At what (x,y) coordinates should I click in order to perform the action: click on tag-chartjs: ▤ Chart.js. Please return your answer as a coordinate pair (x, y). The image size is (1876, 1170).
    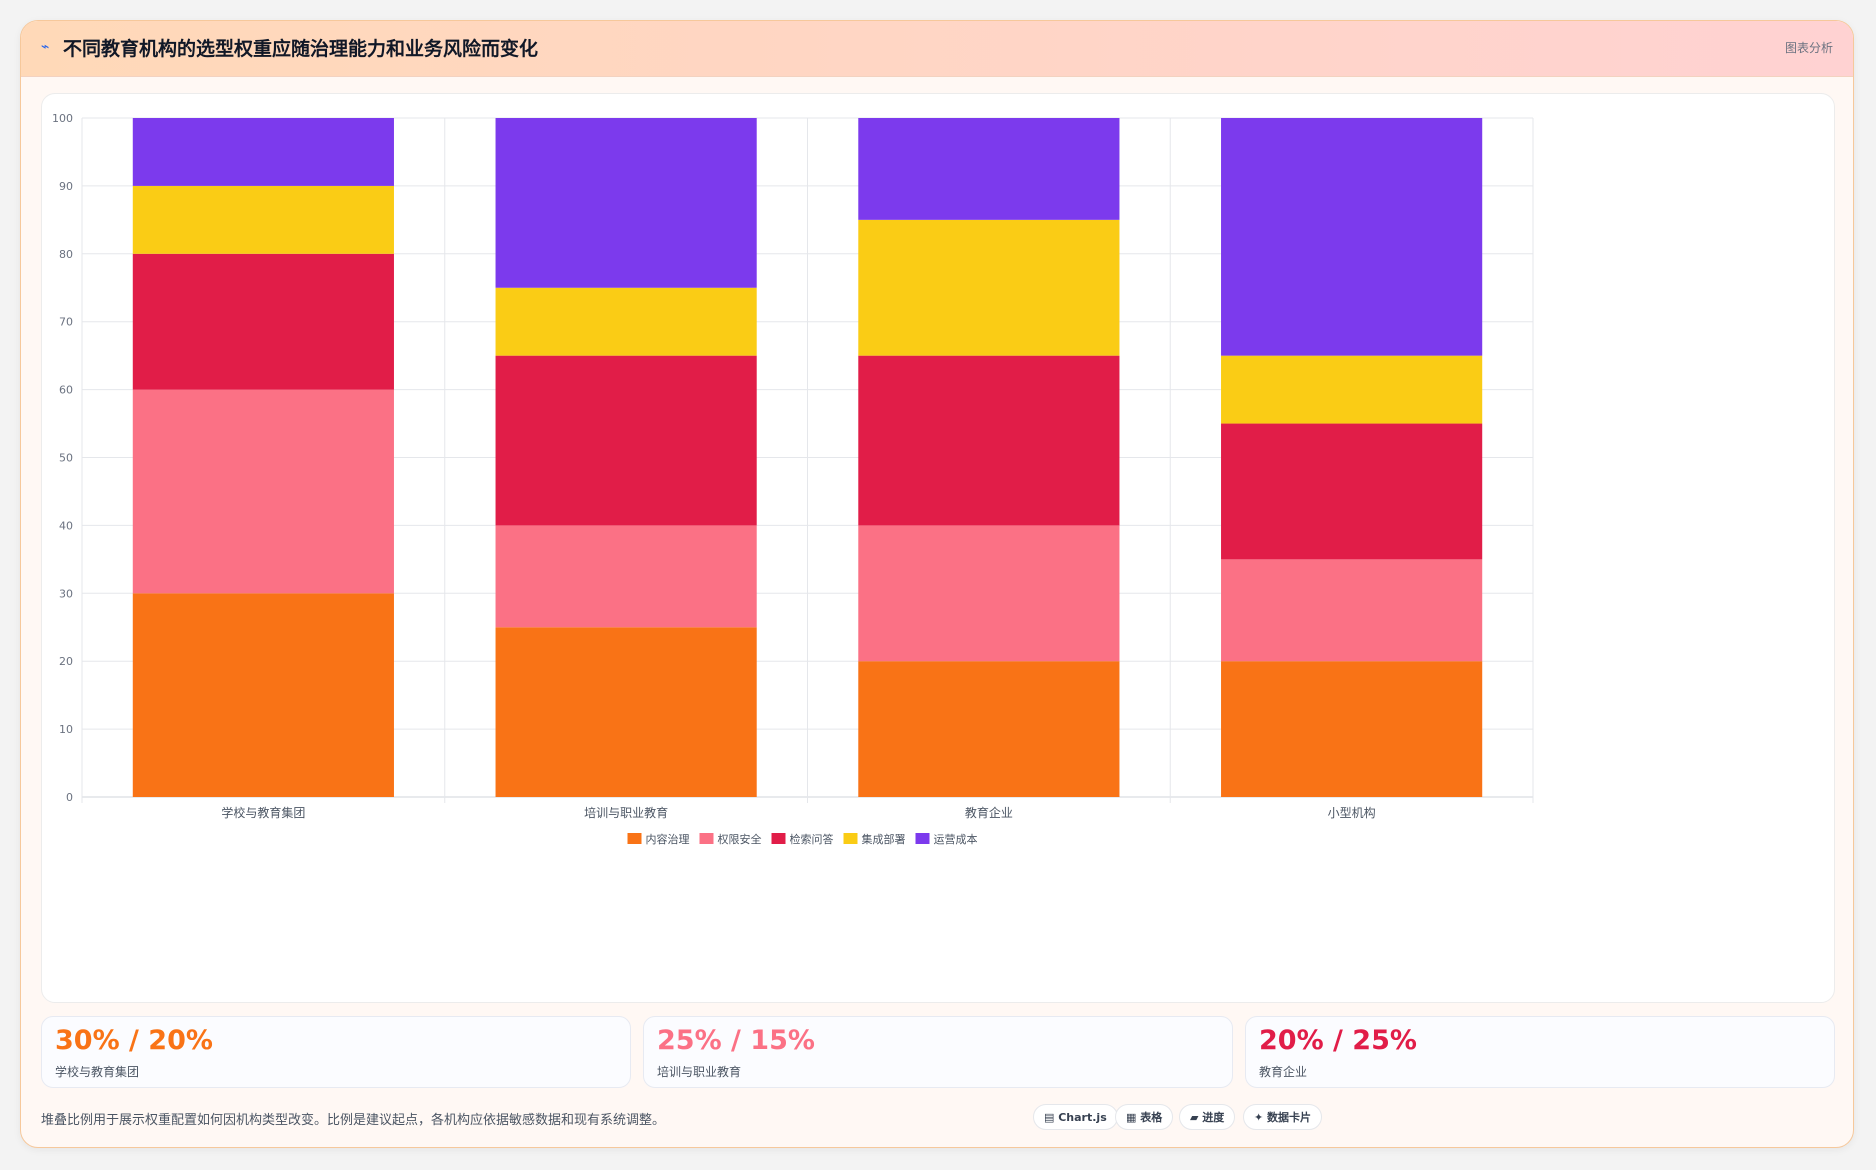
    Looking at the image, I should click on (1075, 1117).